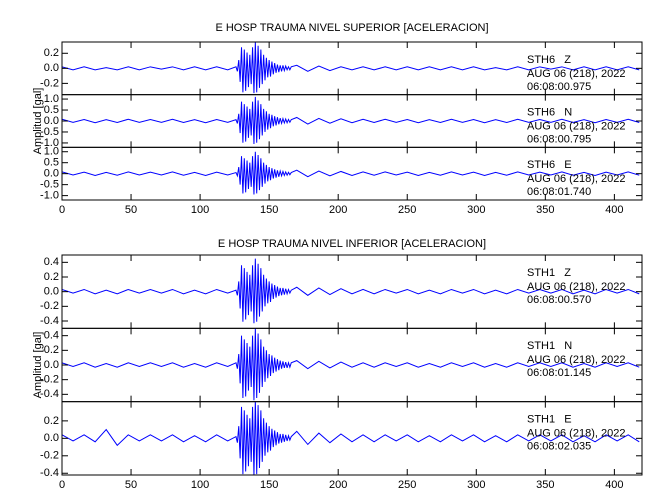  What do you see at coordinates (549, 113) in the screenshot?
I see `trace-name: STH6 N` at bounding box center [549, 113].